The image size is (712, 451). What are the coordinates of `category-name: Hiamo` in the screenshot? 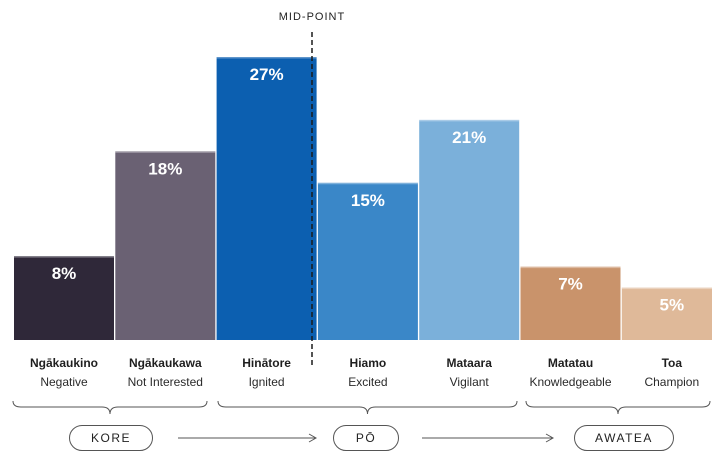 It's located at (368, 363).